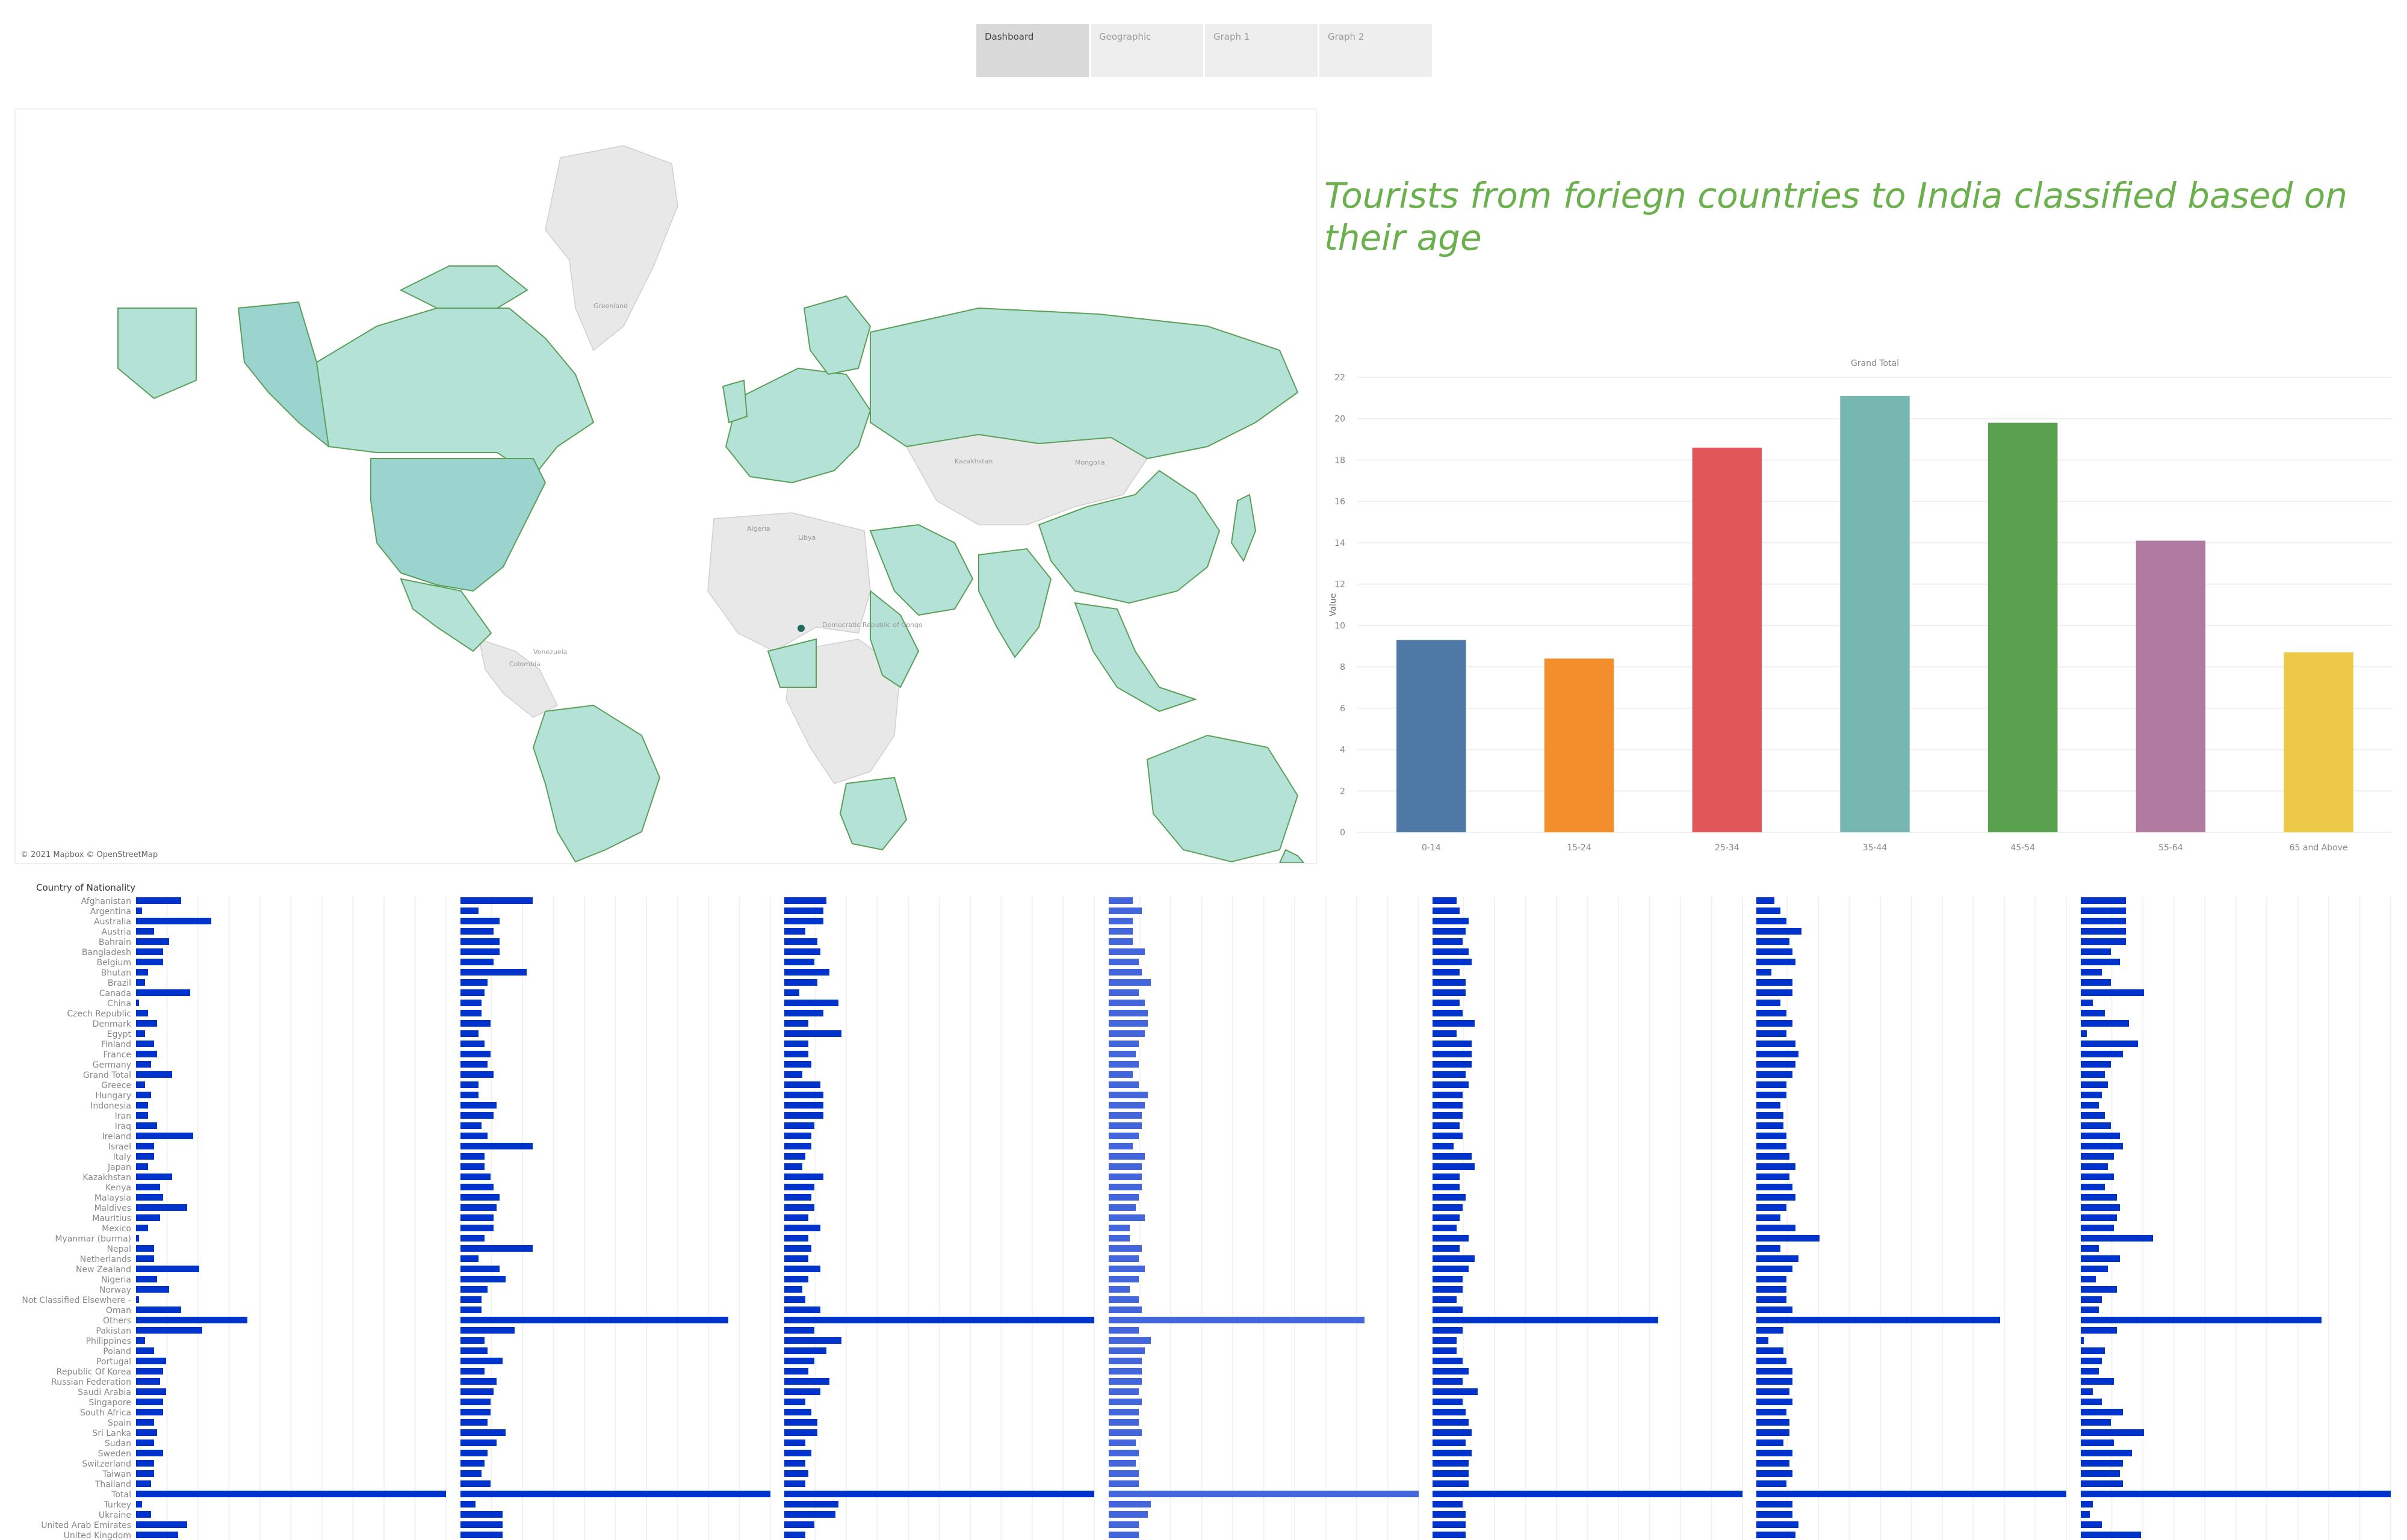 The height and width of the screenshot is (1540, 2407). What do you see at coordinates (1376, 50) in the screenshot?
I see `tab-graph-2: Graph 2` at bounding box center [1376, 50].